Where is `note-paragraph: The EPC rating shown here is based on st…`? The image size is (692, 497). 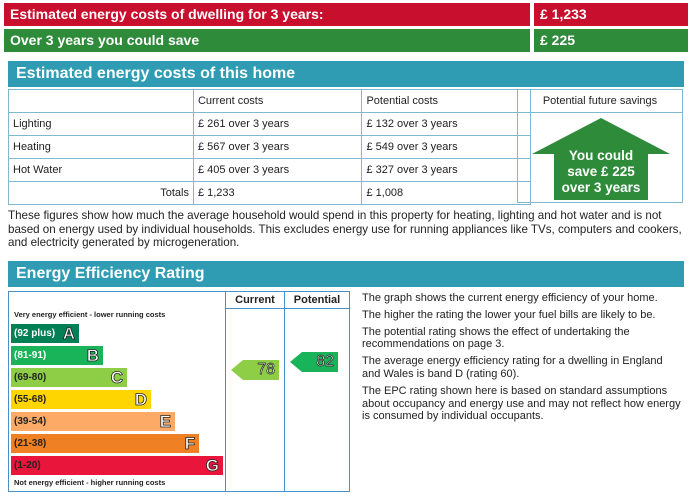 note-paragraph: The EPC rating shown here is based on st… is located at coordinates (521, 403).